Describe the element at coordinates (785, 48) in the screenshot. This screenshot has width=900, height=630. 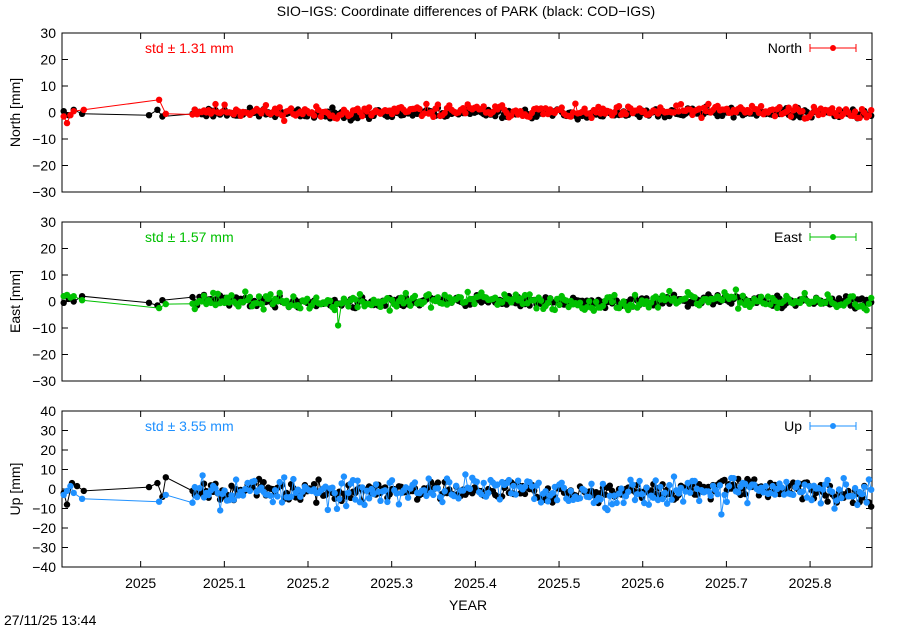
I see `north-legend-label: North` at that location.